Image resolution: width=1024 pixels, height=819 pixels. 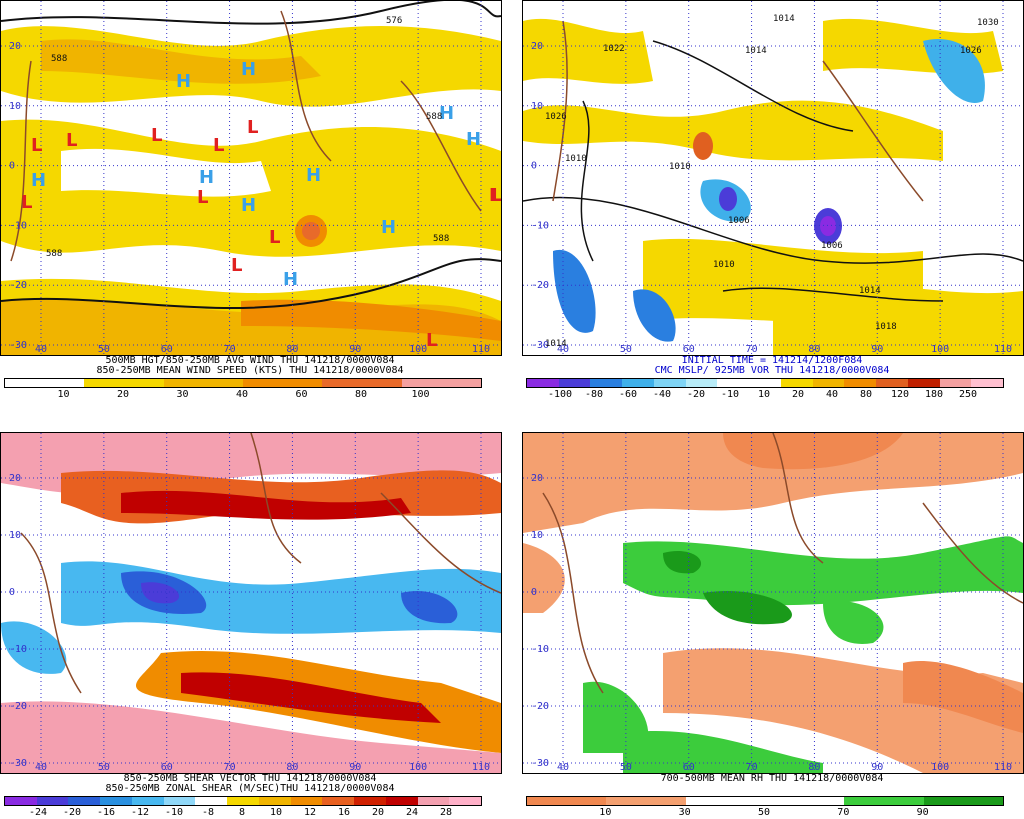 What do you see at coordinates (344, 812) in the screenshot?
I see `colorbar-tick-label: 16` at bounding box center [344, 812].